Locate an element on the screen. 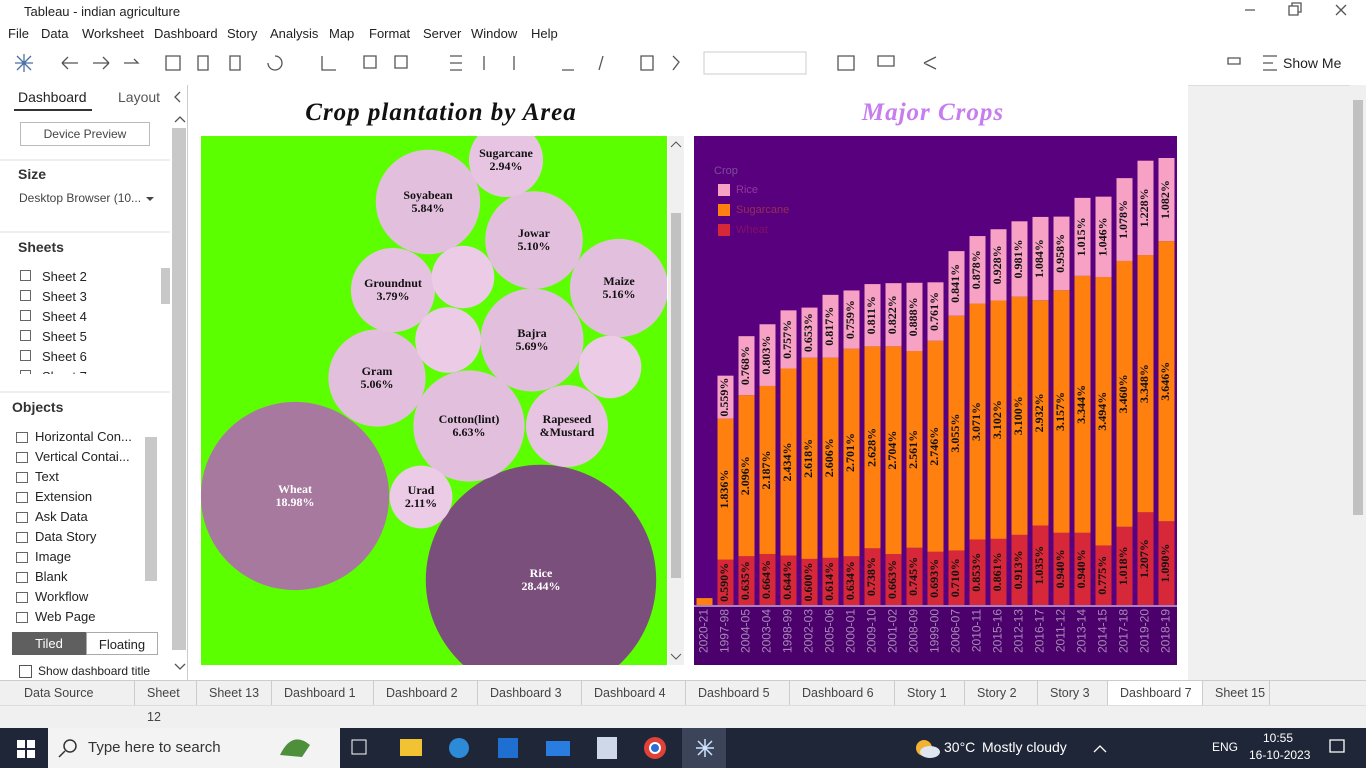 The height and width of the screenshot is (768, 1366). sheet-item: Sheet 5 is located at coordinates (53, 336).